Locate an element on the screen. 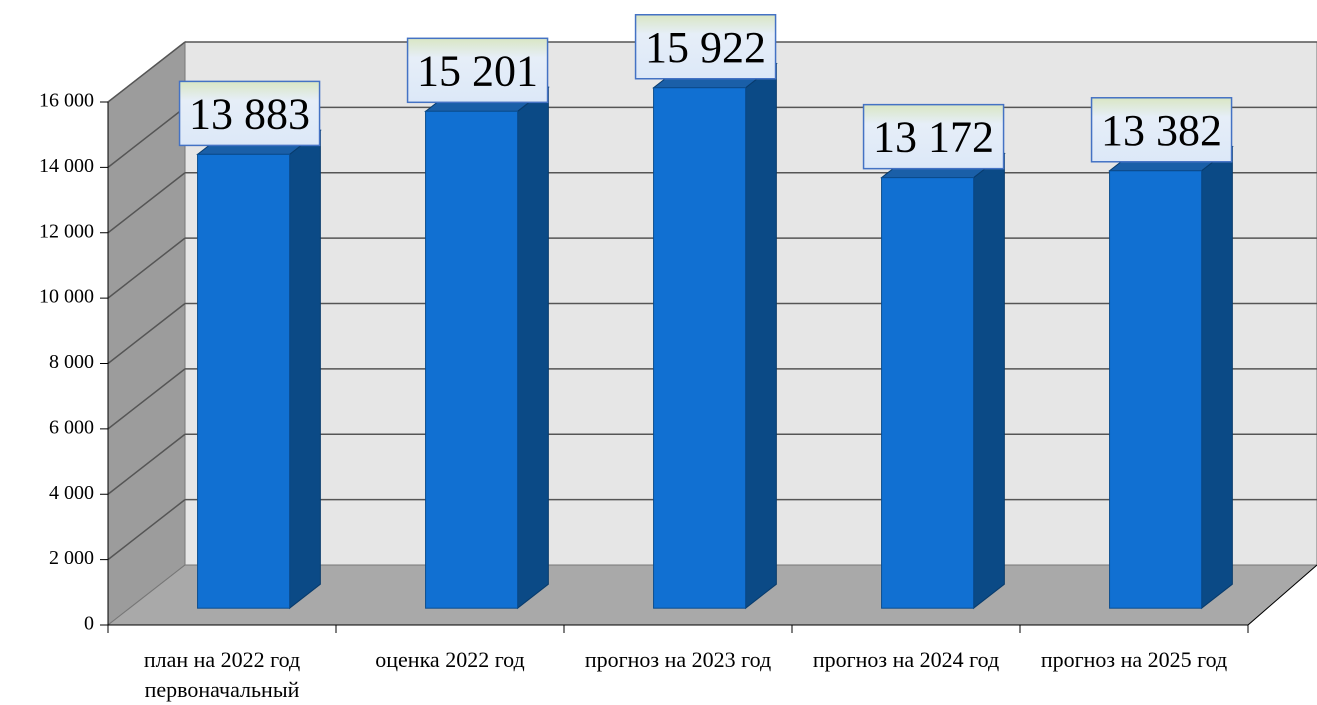 The image size is (1317, 705). y-tick-label: 16 000 is located at coordinates (66, 101).